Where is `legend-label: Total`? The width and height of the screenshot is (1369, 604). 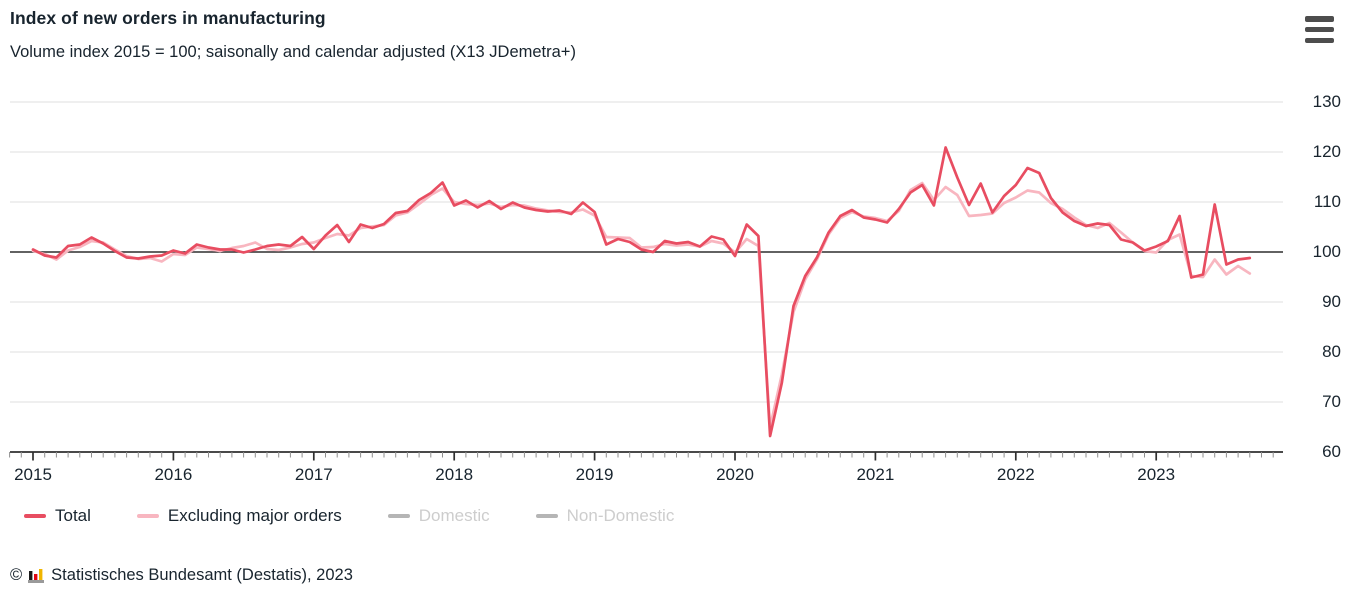
legend-label: Total is located at coordinates (73, 515).